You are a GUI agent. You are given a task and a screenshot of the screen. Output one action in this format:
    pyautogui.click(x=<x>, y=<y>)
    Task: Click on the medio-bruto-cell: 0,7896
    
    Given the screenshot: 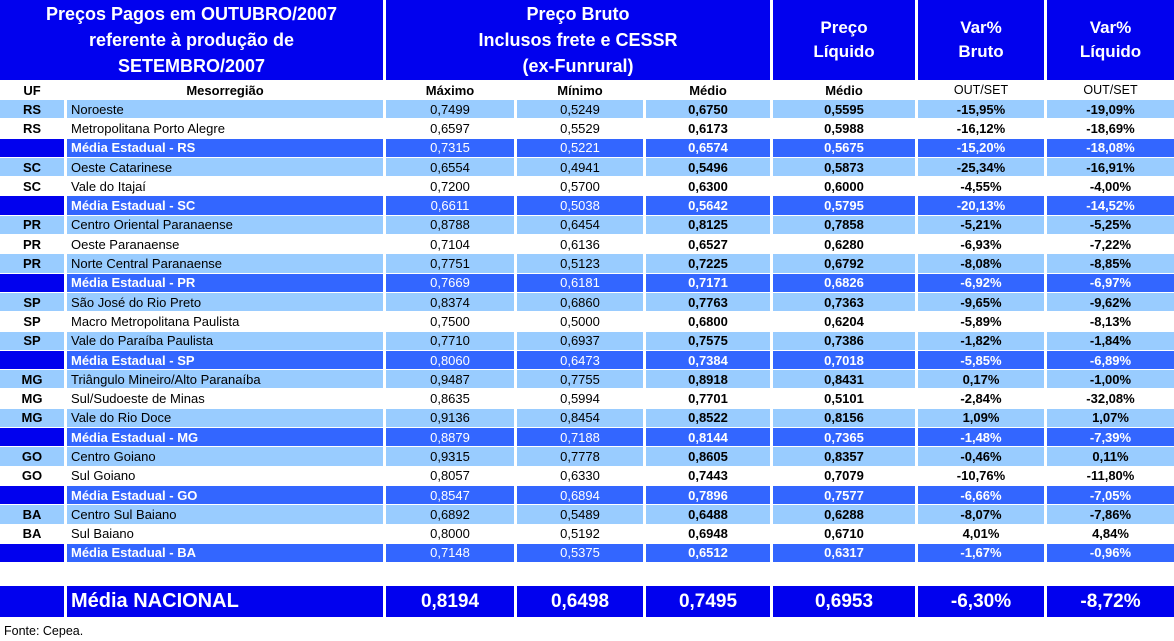 What is the action you would take?
    pyautogui.click(x=708, y=495)
    